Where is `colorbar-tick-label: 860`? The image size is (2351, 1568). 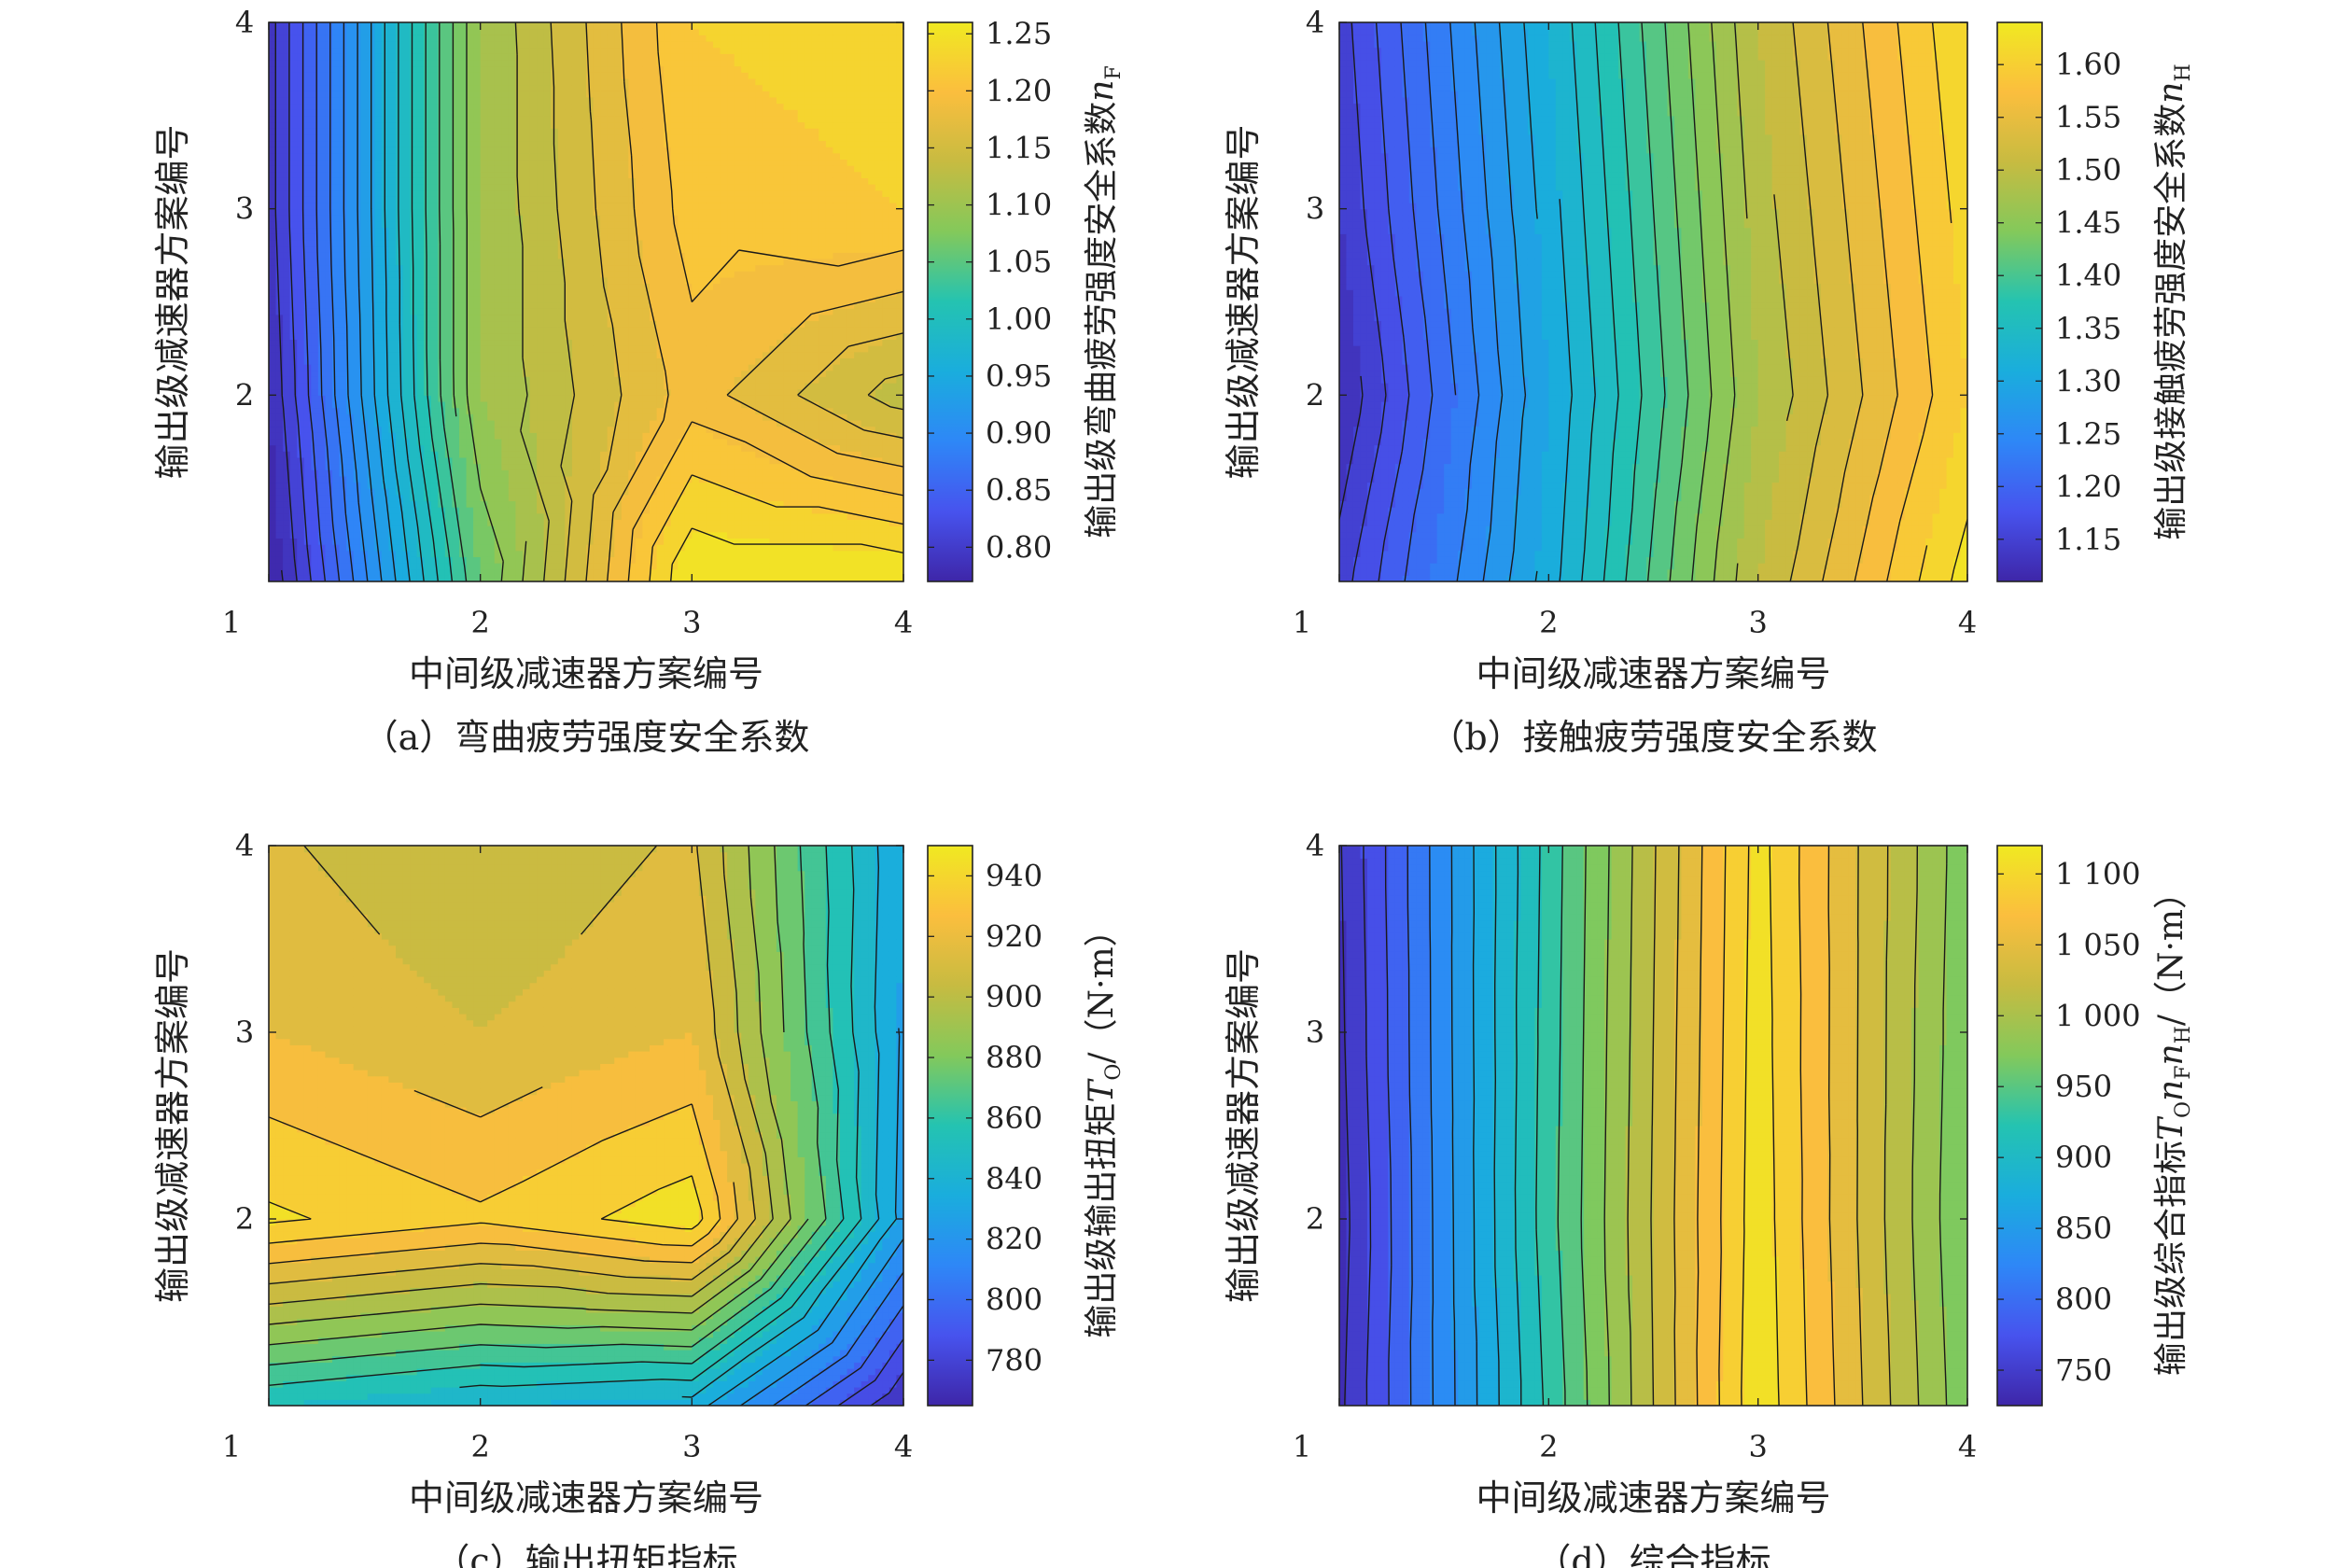
colorbar-tick-label: 860 is located at coordinates (1014, 1118).